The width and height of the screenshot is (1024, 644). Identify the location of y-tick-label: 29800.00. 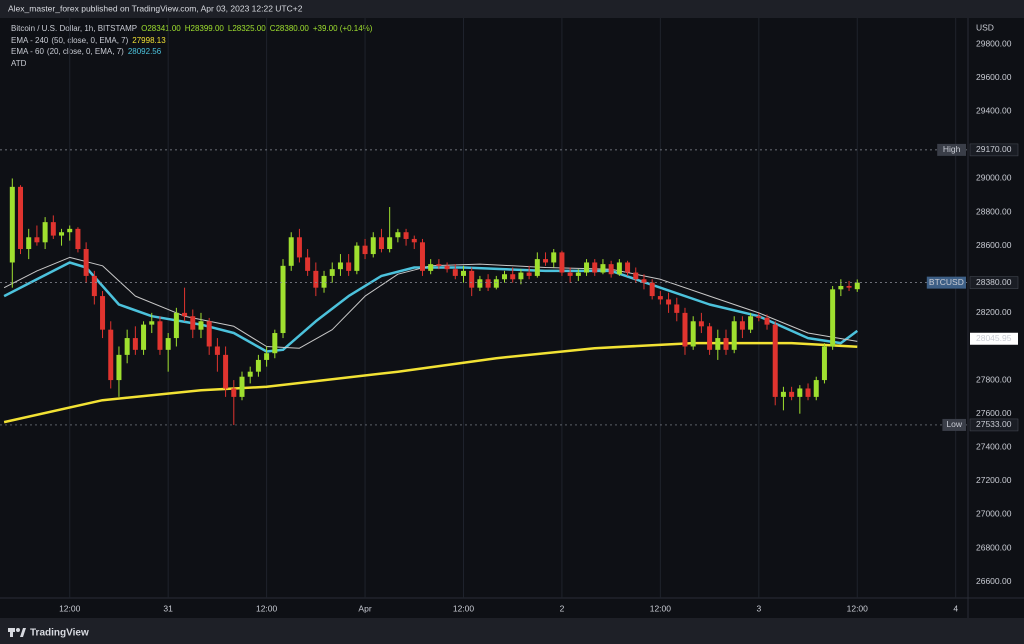
(994, 43).